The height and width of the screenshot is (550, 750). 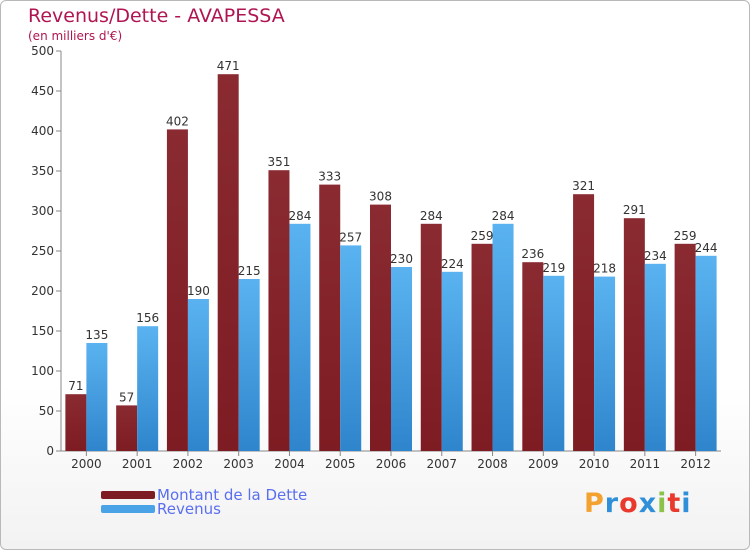 What do you see at coordinates (228, 66) in the screenshot?
I see `data-label-debt: 471` at bounding box center [228, 66].